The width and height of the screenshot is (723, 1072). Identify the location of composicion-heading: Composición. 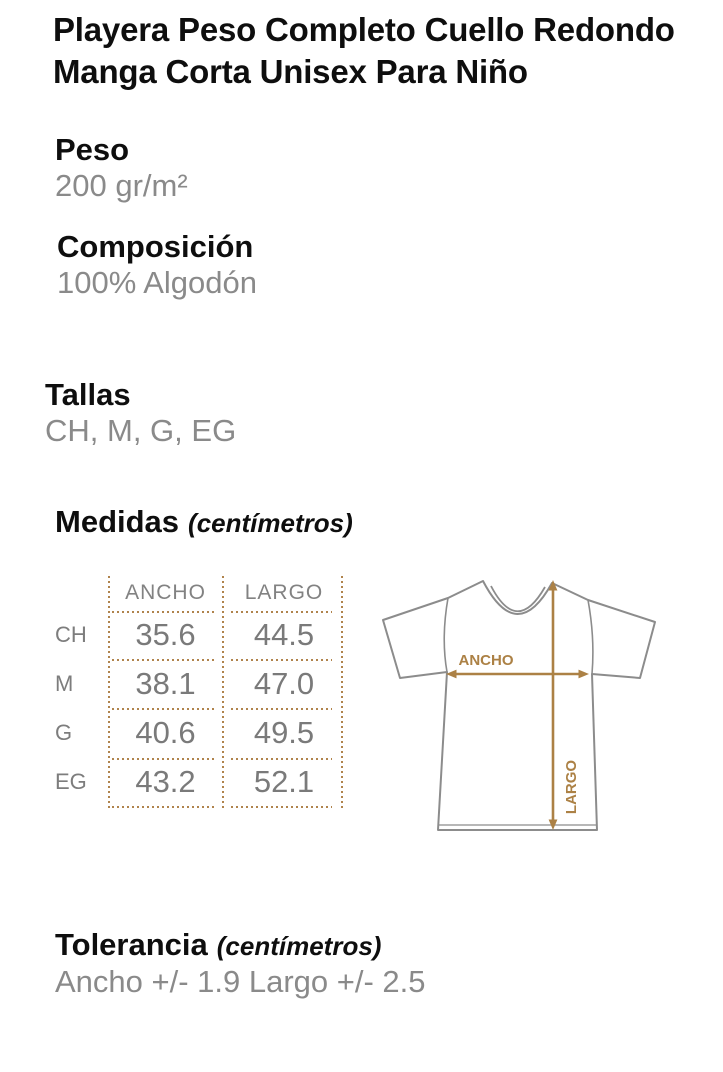
(155, 246).